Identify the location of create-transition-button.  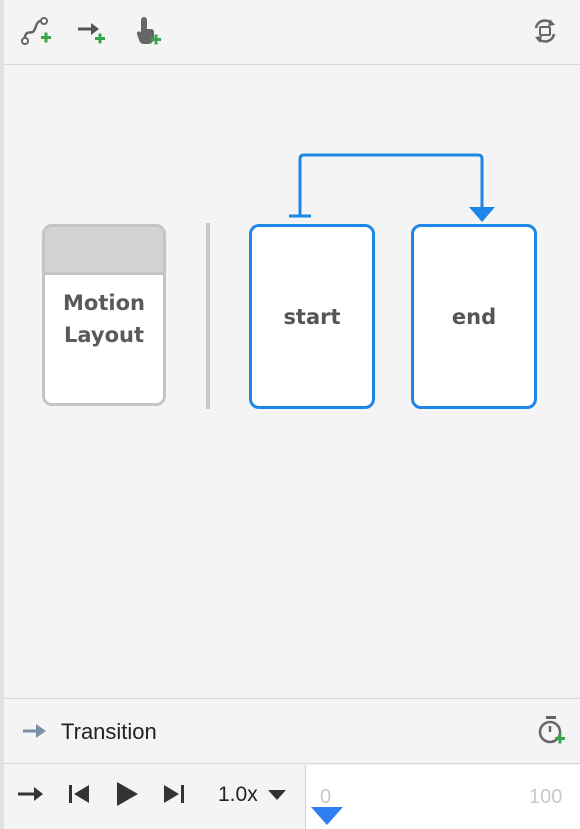
(91, 31).